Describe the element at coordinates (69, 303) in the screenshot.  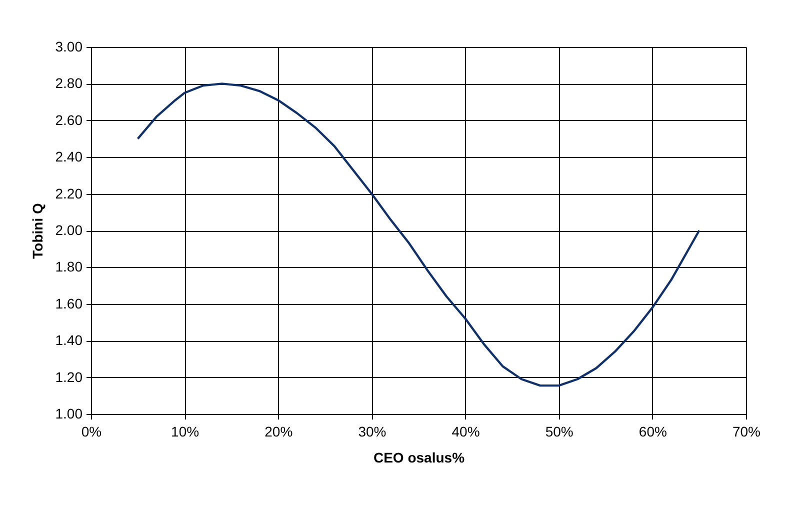
I see `y-tick-label: 1.60` at that location.